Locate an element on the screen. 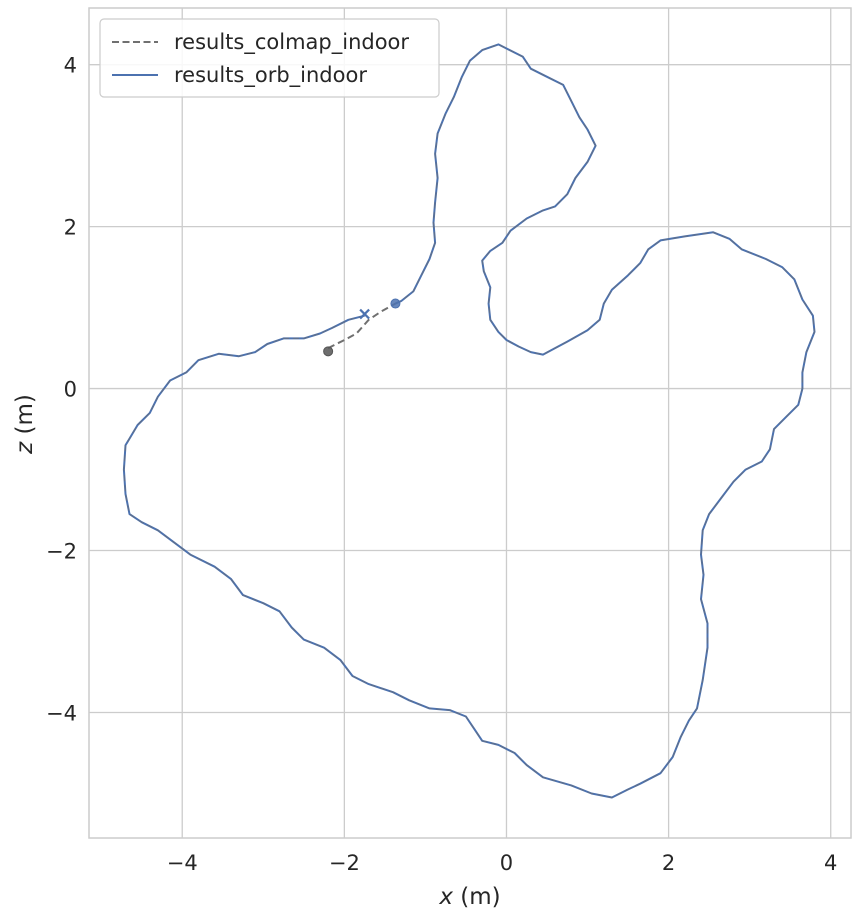  series-line-colmap is located at coordinates (361, 325).